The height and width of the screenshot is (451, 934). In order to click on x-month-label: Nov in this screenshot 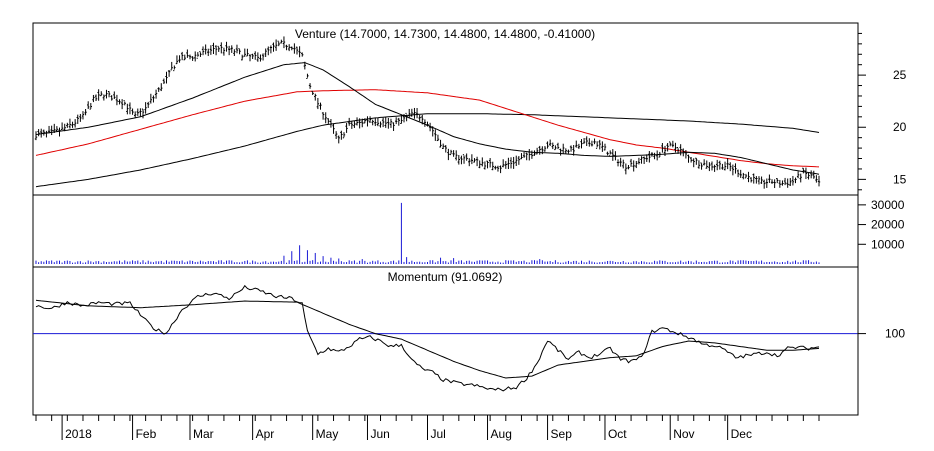, I will do `click(683, 434)`.